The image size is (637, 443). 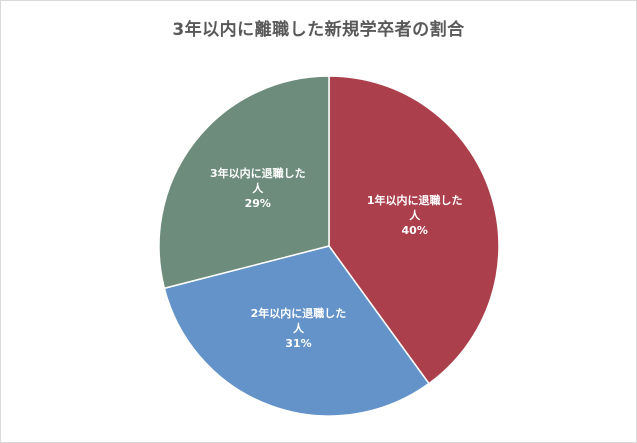 What do you see at coordinates (298, 343) in the screenshot?
I see `pie-percent-2: 31%` at bounding box center [298, 343].